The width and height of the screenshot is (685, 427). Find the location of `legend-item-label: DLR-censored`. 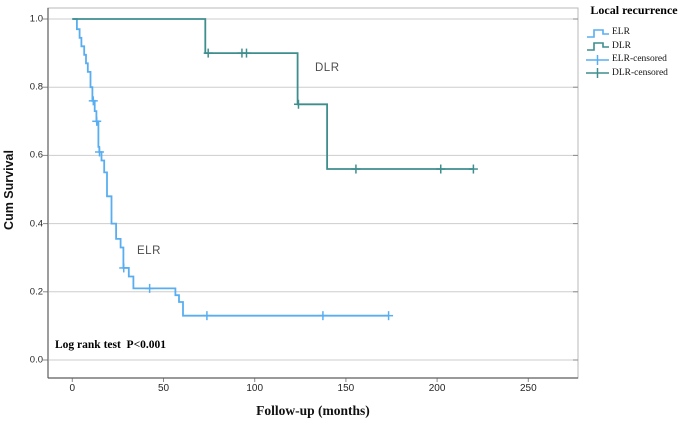

legend-item-label: DLR-censored is located at coordinates (640, 72).